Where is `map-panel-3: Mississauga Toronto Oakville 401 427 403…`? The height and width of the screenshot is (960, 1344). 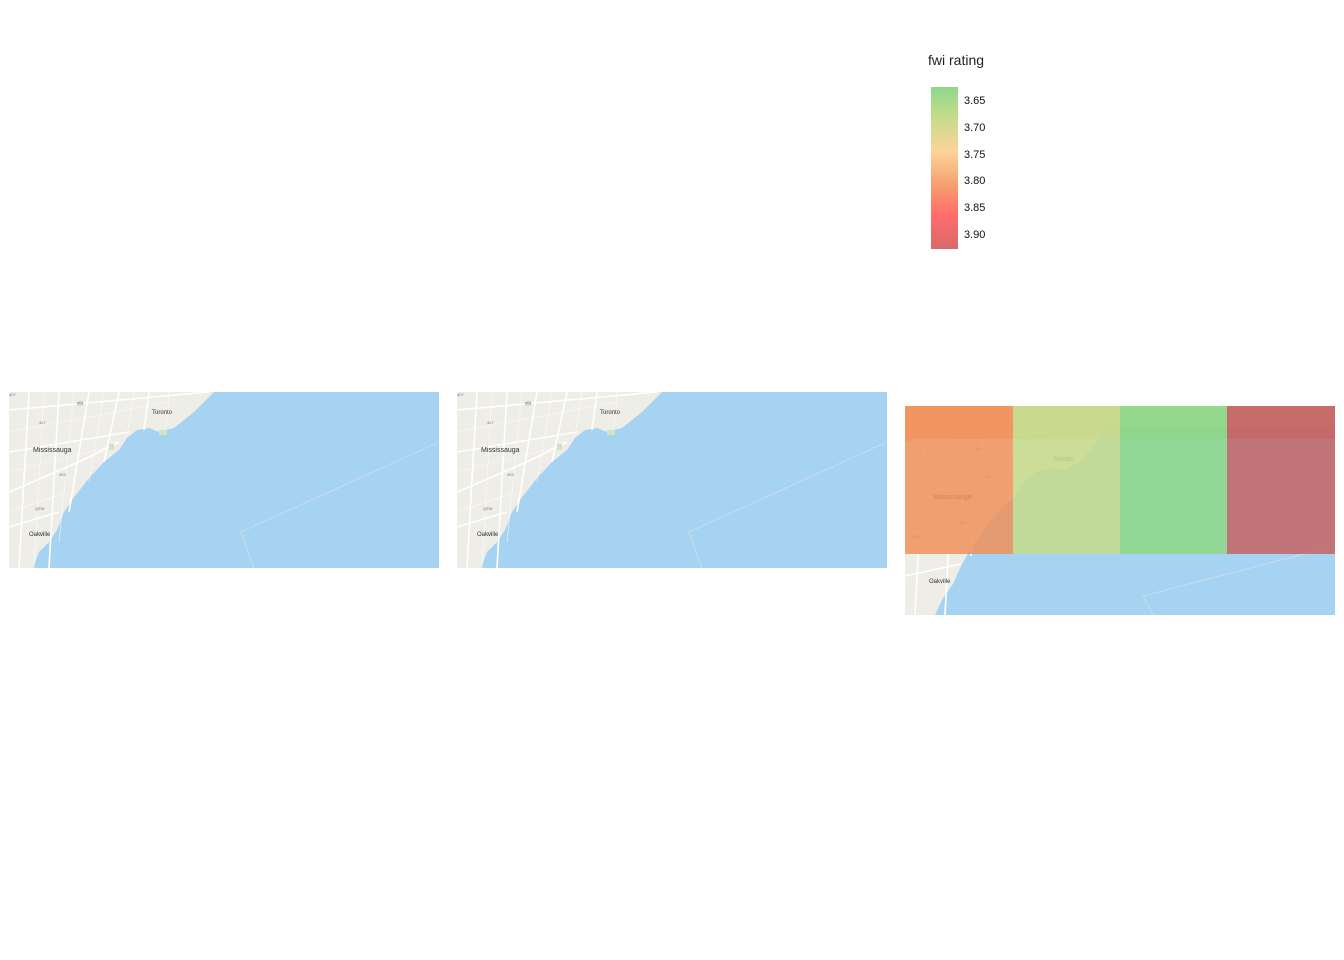 map-panel-3: Mississauga Toronto Oakville 401 427 403… is located at coordinates (1120, 510).